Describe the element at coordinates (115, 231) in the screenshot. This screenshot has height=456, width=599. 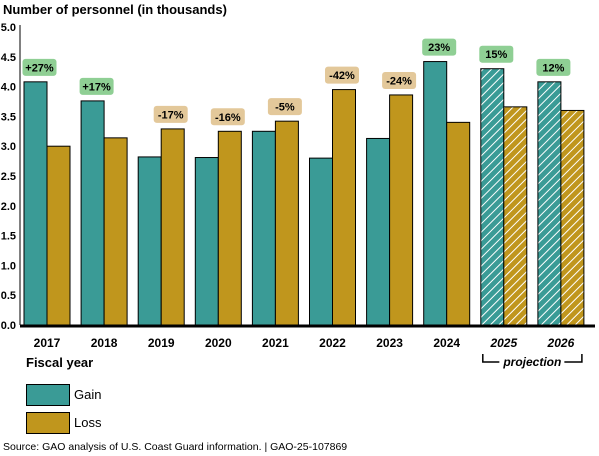
I see `bar-loss-2018` at that location.